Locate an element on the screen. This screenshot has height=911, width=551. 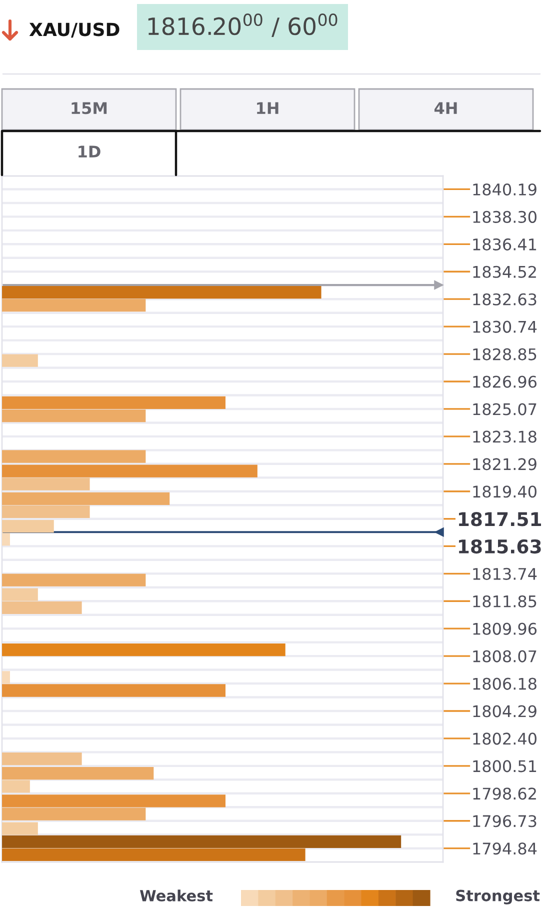
y-tick-label: 1817.51 is located at coordinates (500, 519).